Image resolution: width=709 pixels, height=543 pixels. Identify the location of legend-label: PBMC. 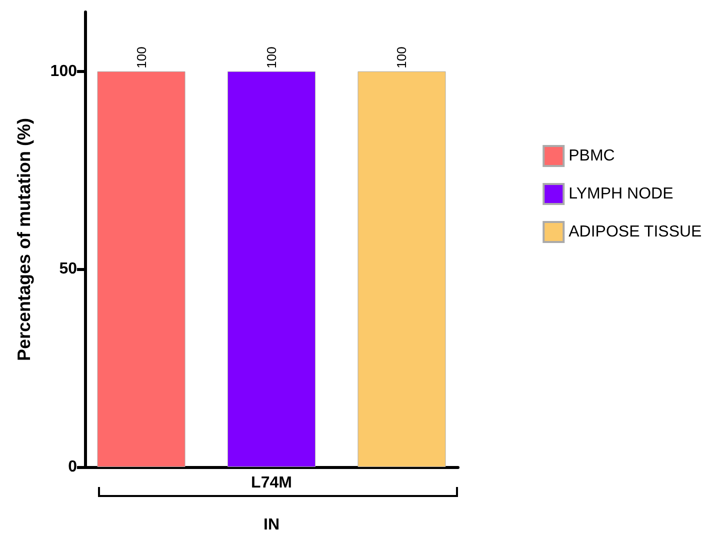
(591, 156).